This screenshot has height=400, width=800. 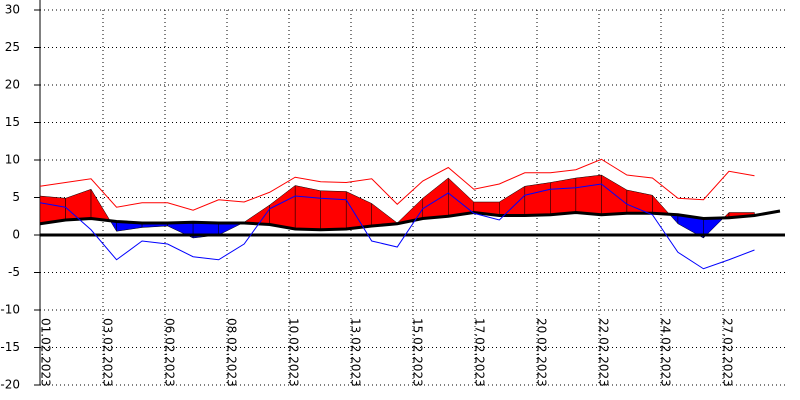 What do you see at coordinates (10, 310) in the screenshot?
I see `y-tick-label: -10` at bounding box center [10, 310].